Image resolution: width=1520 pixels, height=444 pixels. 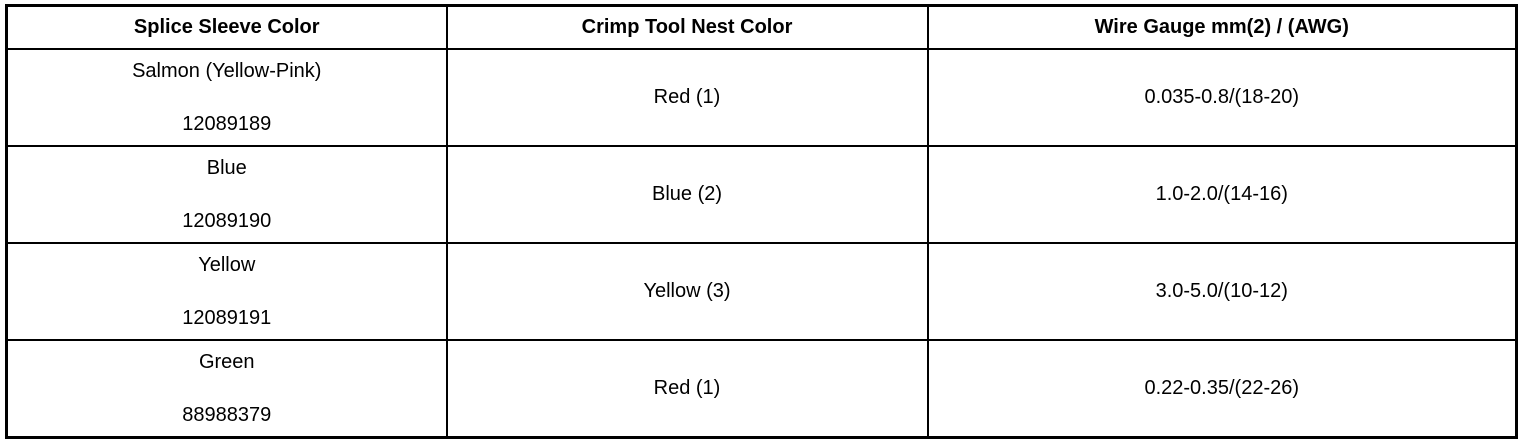 I want to click on wire-gauge: 0.22-0.35/(22-26), so click(x=1222, y=389).